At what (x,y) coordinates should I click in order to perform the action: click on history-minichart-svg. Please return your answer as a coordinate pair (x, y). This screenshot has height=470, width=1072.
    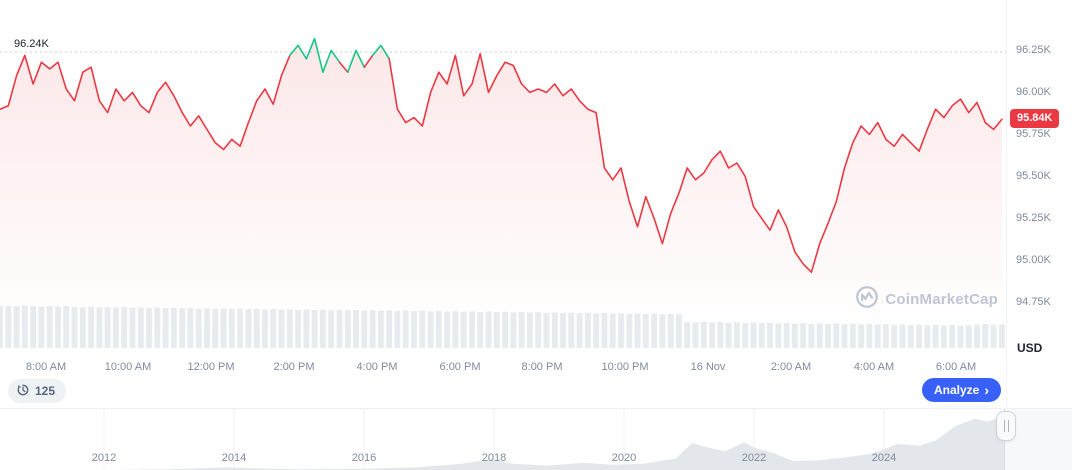
    Looking at the image, I should click on (554, 439).